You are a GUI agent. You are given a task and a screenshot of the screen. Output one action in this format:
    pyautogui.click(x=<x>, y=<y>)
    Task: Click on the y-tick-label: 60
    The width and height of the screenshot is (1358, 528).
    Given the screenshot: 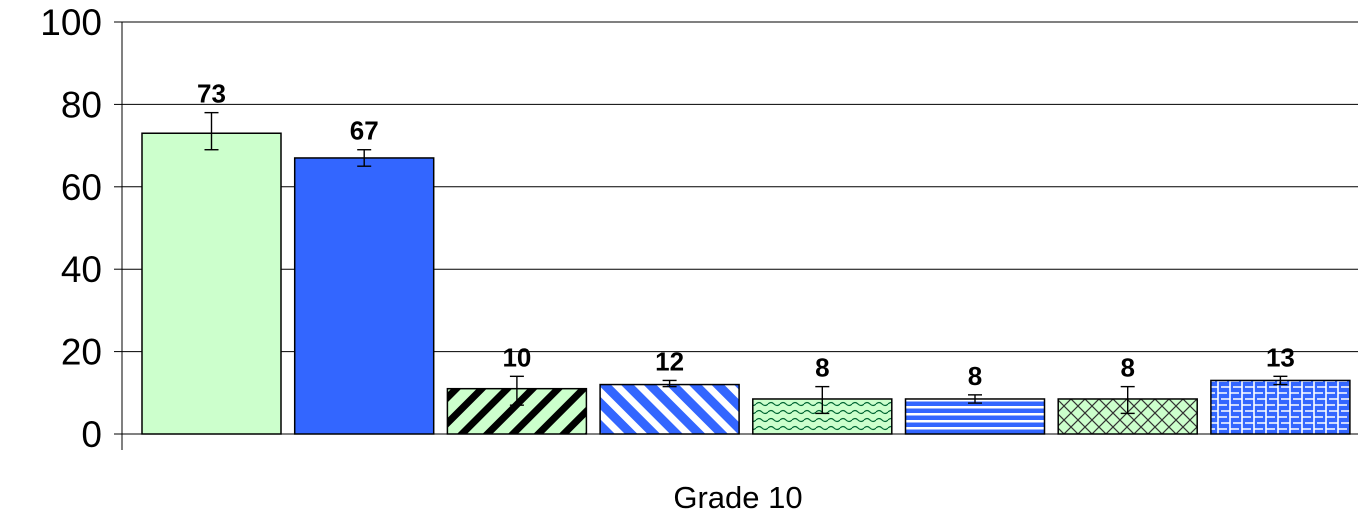 What is the action you would take?
    pyautogui.click(x=81, y=187)
    